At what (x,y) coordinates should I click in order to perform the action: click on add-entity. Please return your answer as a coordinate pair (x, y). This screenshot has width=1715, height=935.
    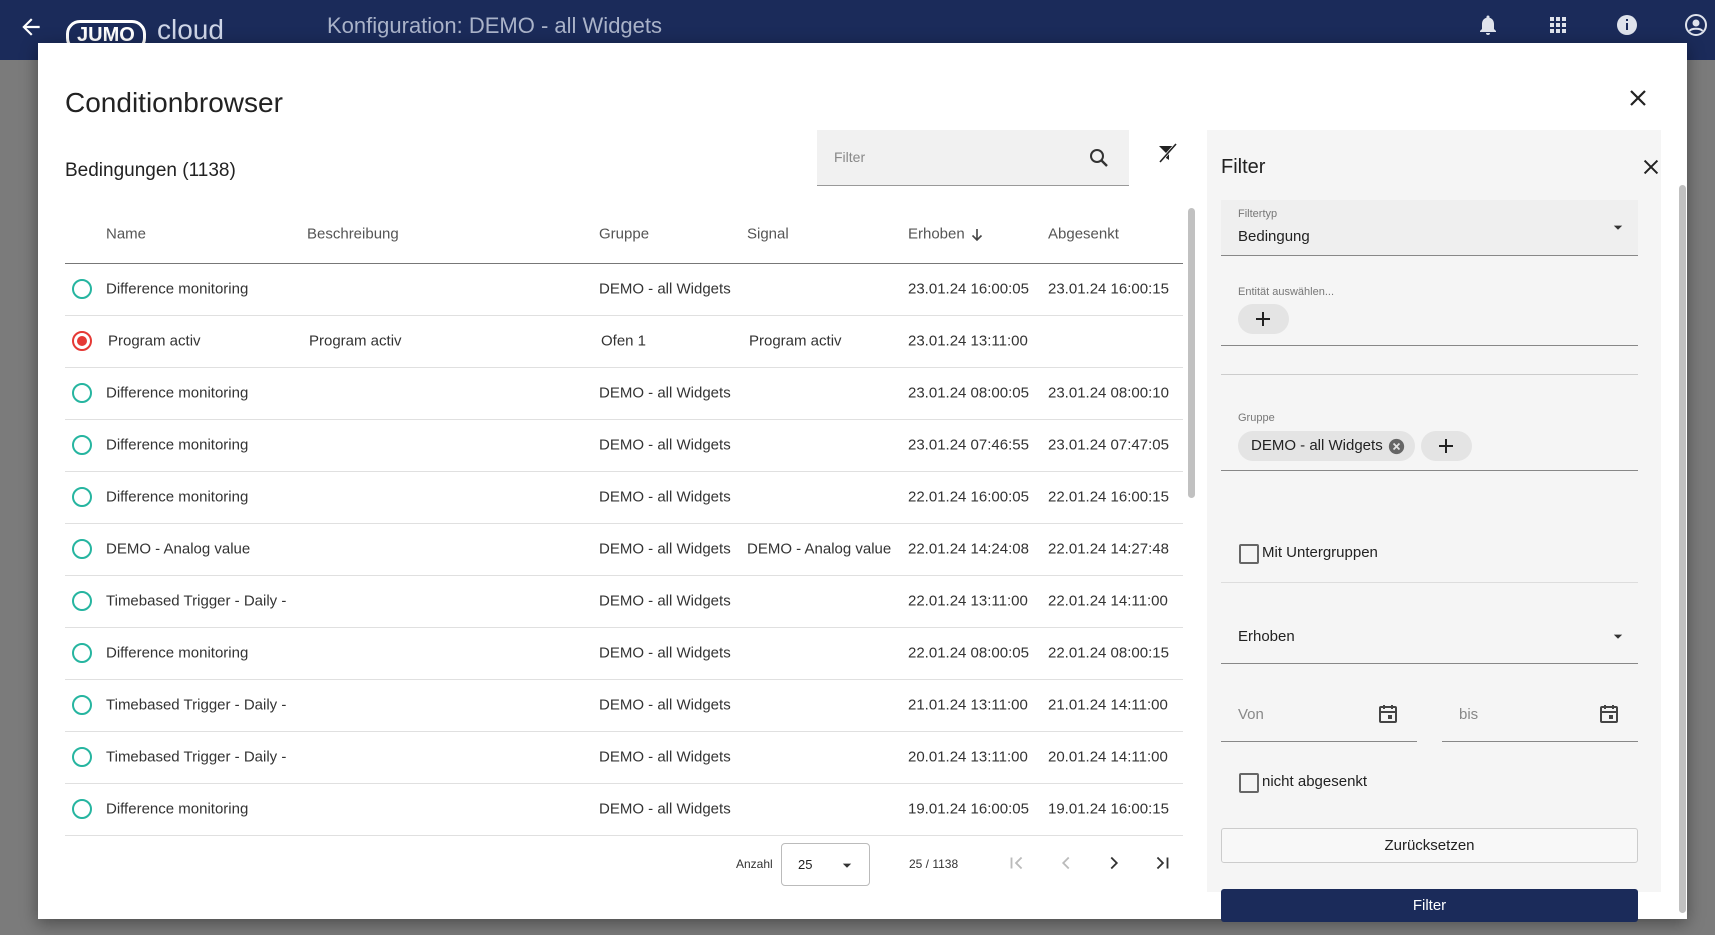
    Looking at the image, I should click on (1263, 319).